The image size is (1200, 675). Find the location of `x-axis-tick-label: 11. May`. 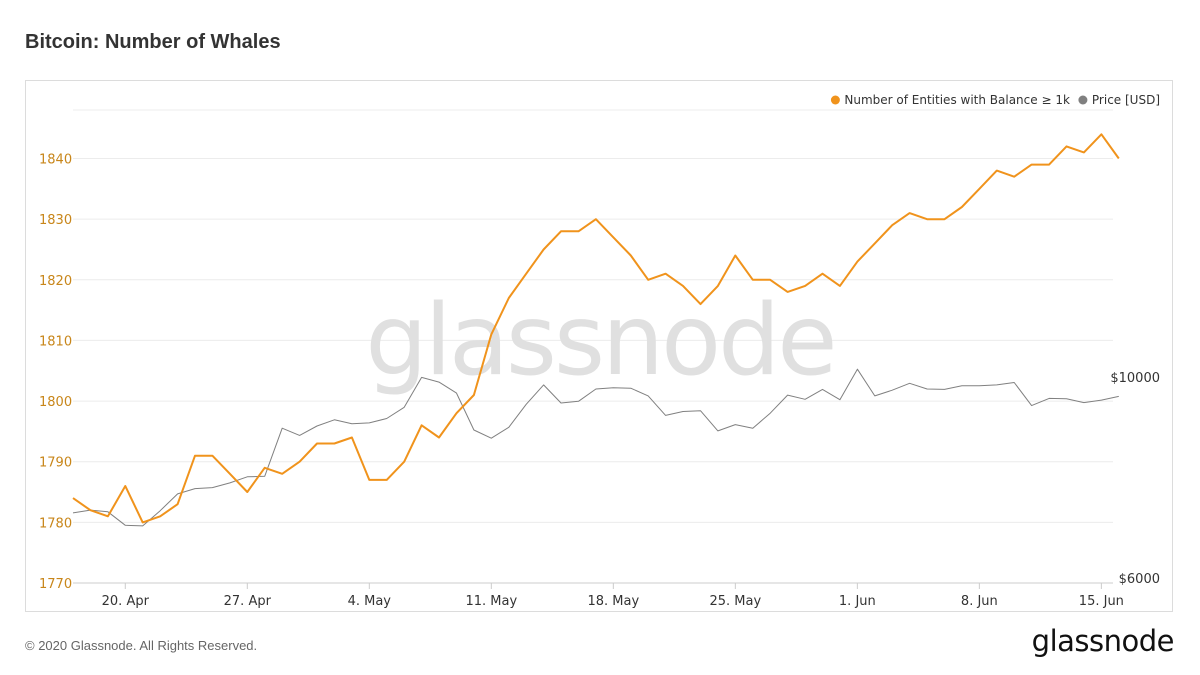

x-axis-tick-label: 11. May is located at coordinates (491, 601).